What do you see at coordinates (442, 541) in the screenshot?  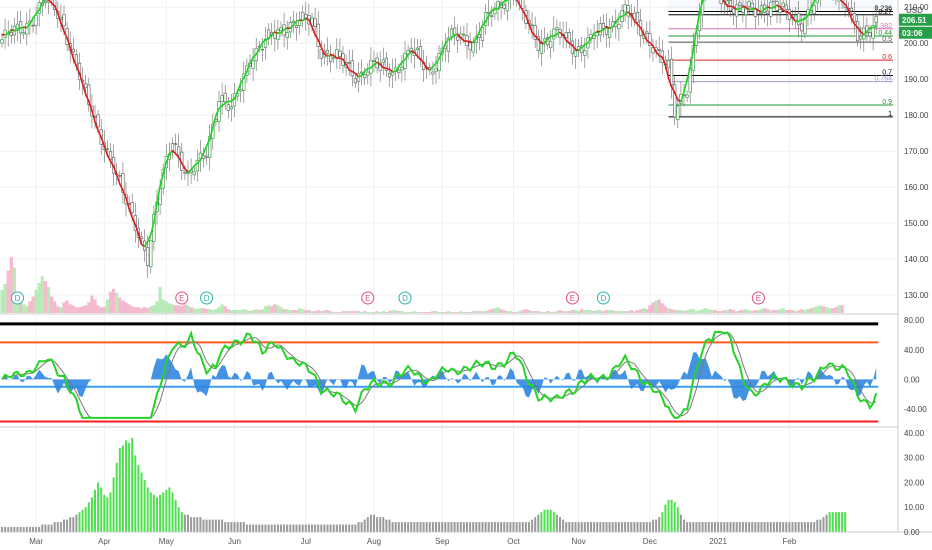 I see `time-axis-label: Sep` at bounding box center [442, 541].